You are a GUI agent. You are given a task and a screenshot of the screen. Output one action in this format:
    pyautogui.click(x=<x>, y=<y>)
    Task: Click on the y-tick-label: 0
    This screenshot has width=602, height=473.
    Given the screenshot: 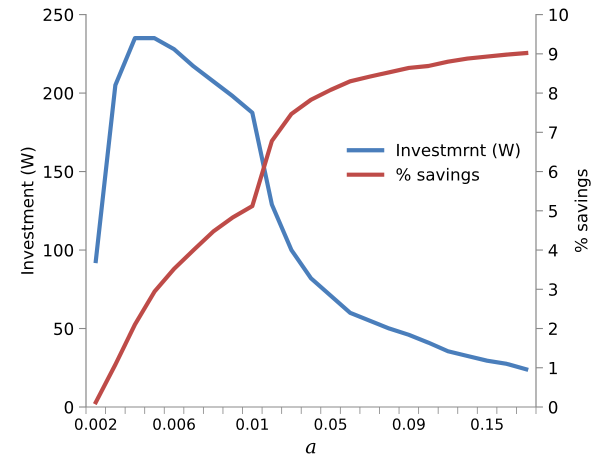 What is the action you would take?
    pyautogui.click(x=69, y=407)
    